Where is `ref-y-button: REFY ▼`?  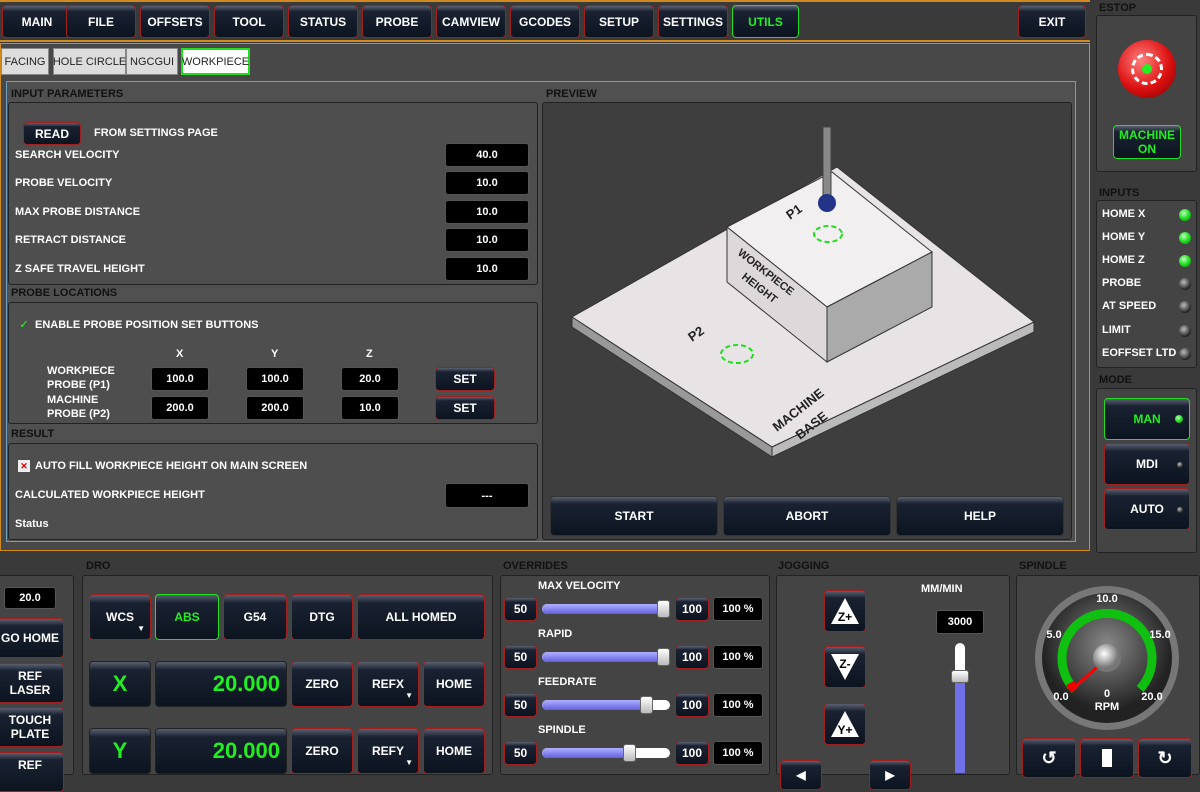 ref-y-button: REFY ▼ is located at coordinates (388, 751).